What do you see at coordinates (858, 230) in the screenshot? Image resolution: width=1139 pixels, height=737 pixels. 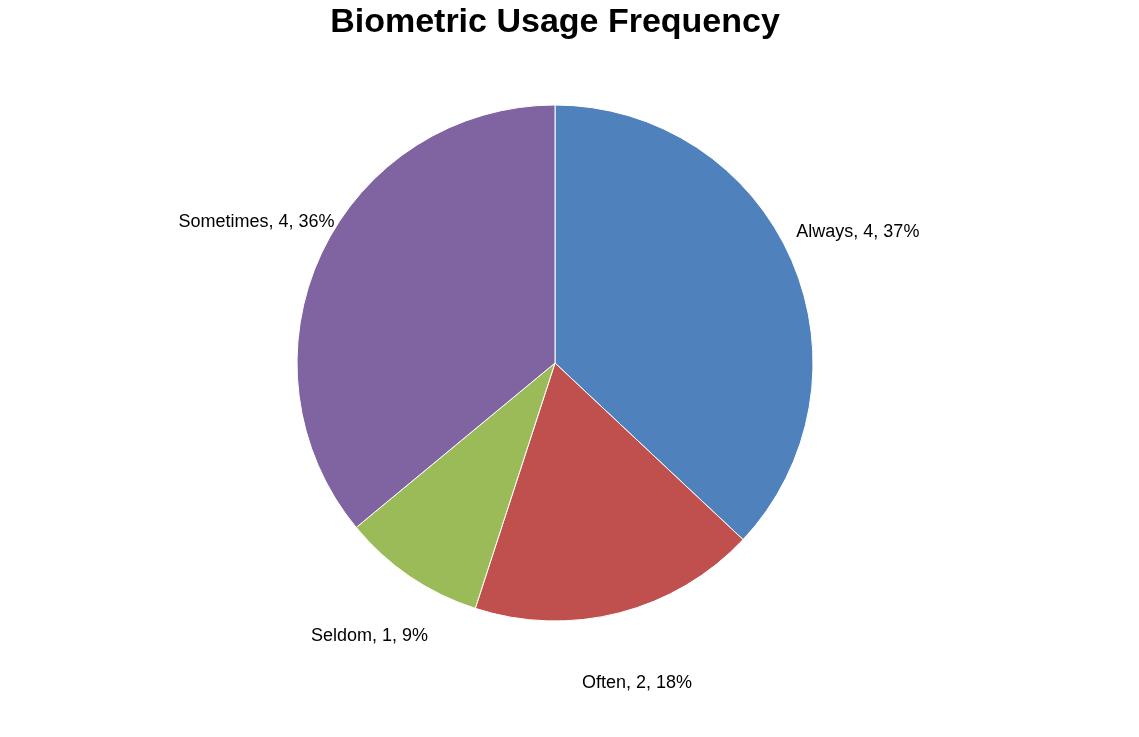 I see `slice-label: Always, 4, 37%` at bounding box center [858, 230].